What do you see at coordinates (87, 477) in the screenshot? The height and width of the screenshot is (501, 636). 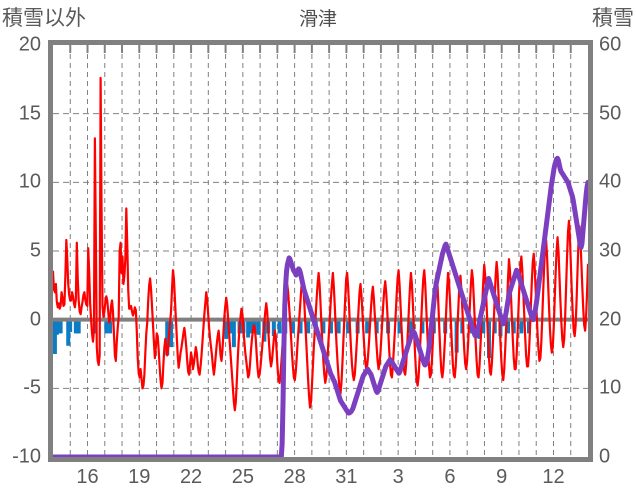 I see `x-tick-label: 16` at bounding box center [87, 477].